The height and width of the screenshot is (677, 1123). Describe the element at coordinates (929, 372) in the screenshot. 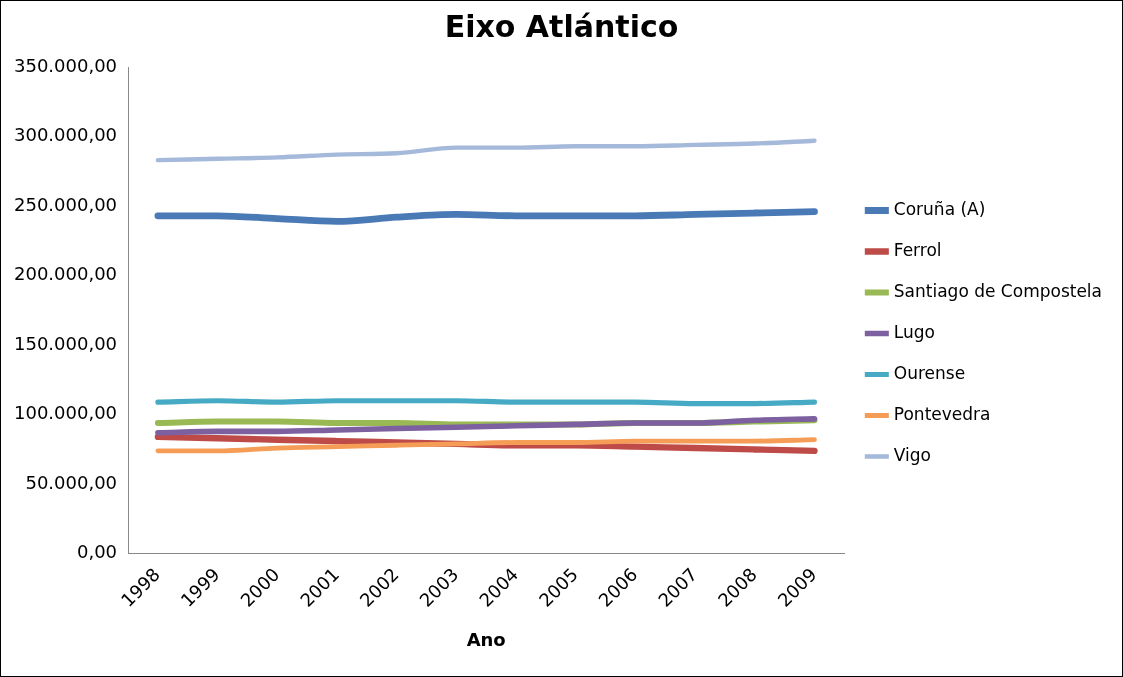

I see `legend-label: Ourense` at that location.